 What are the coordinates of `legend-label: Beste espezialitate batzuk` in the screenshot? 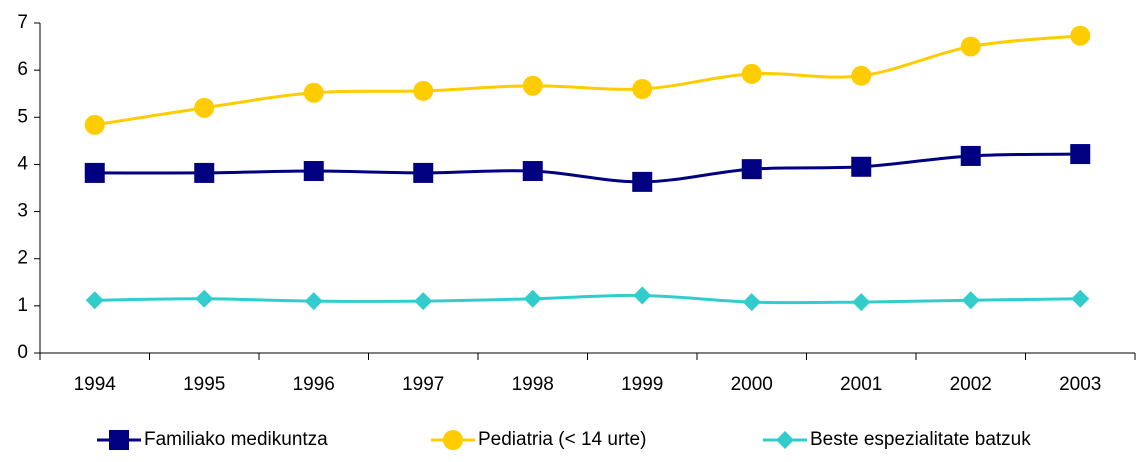 It's located at (920, 439).